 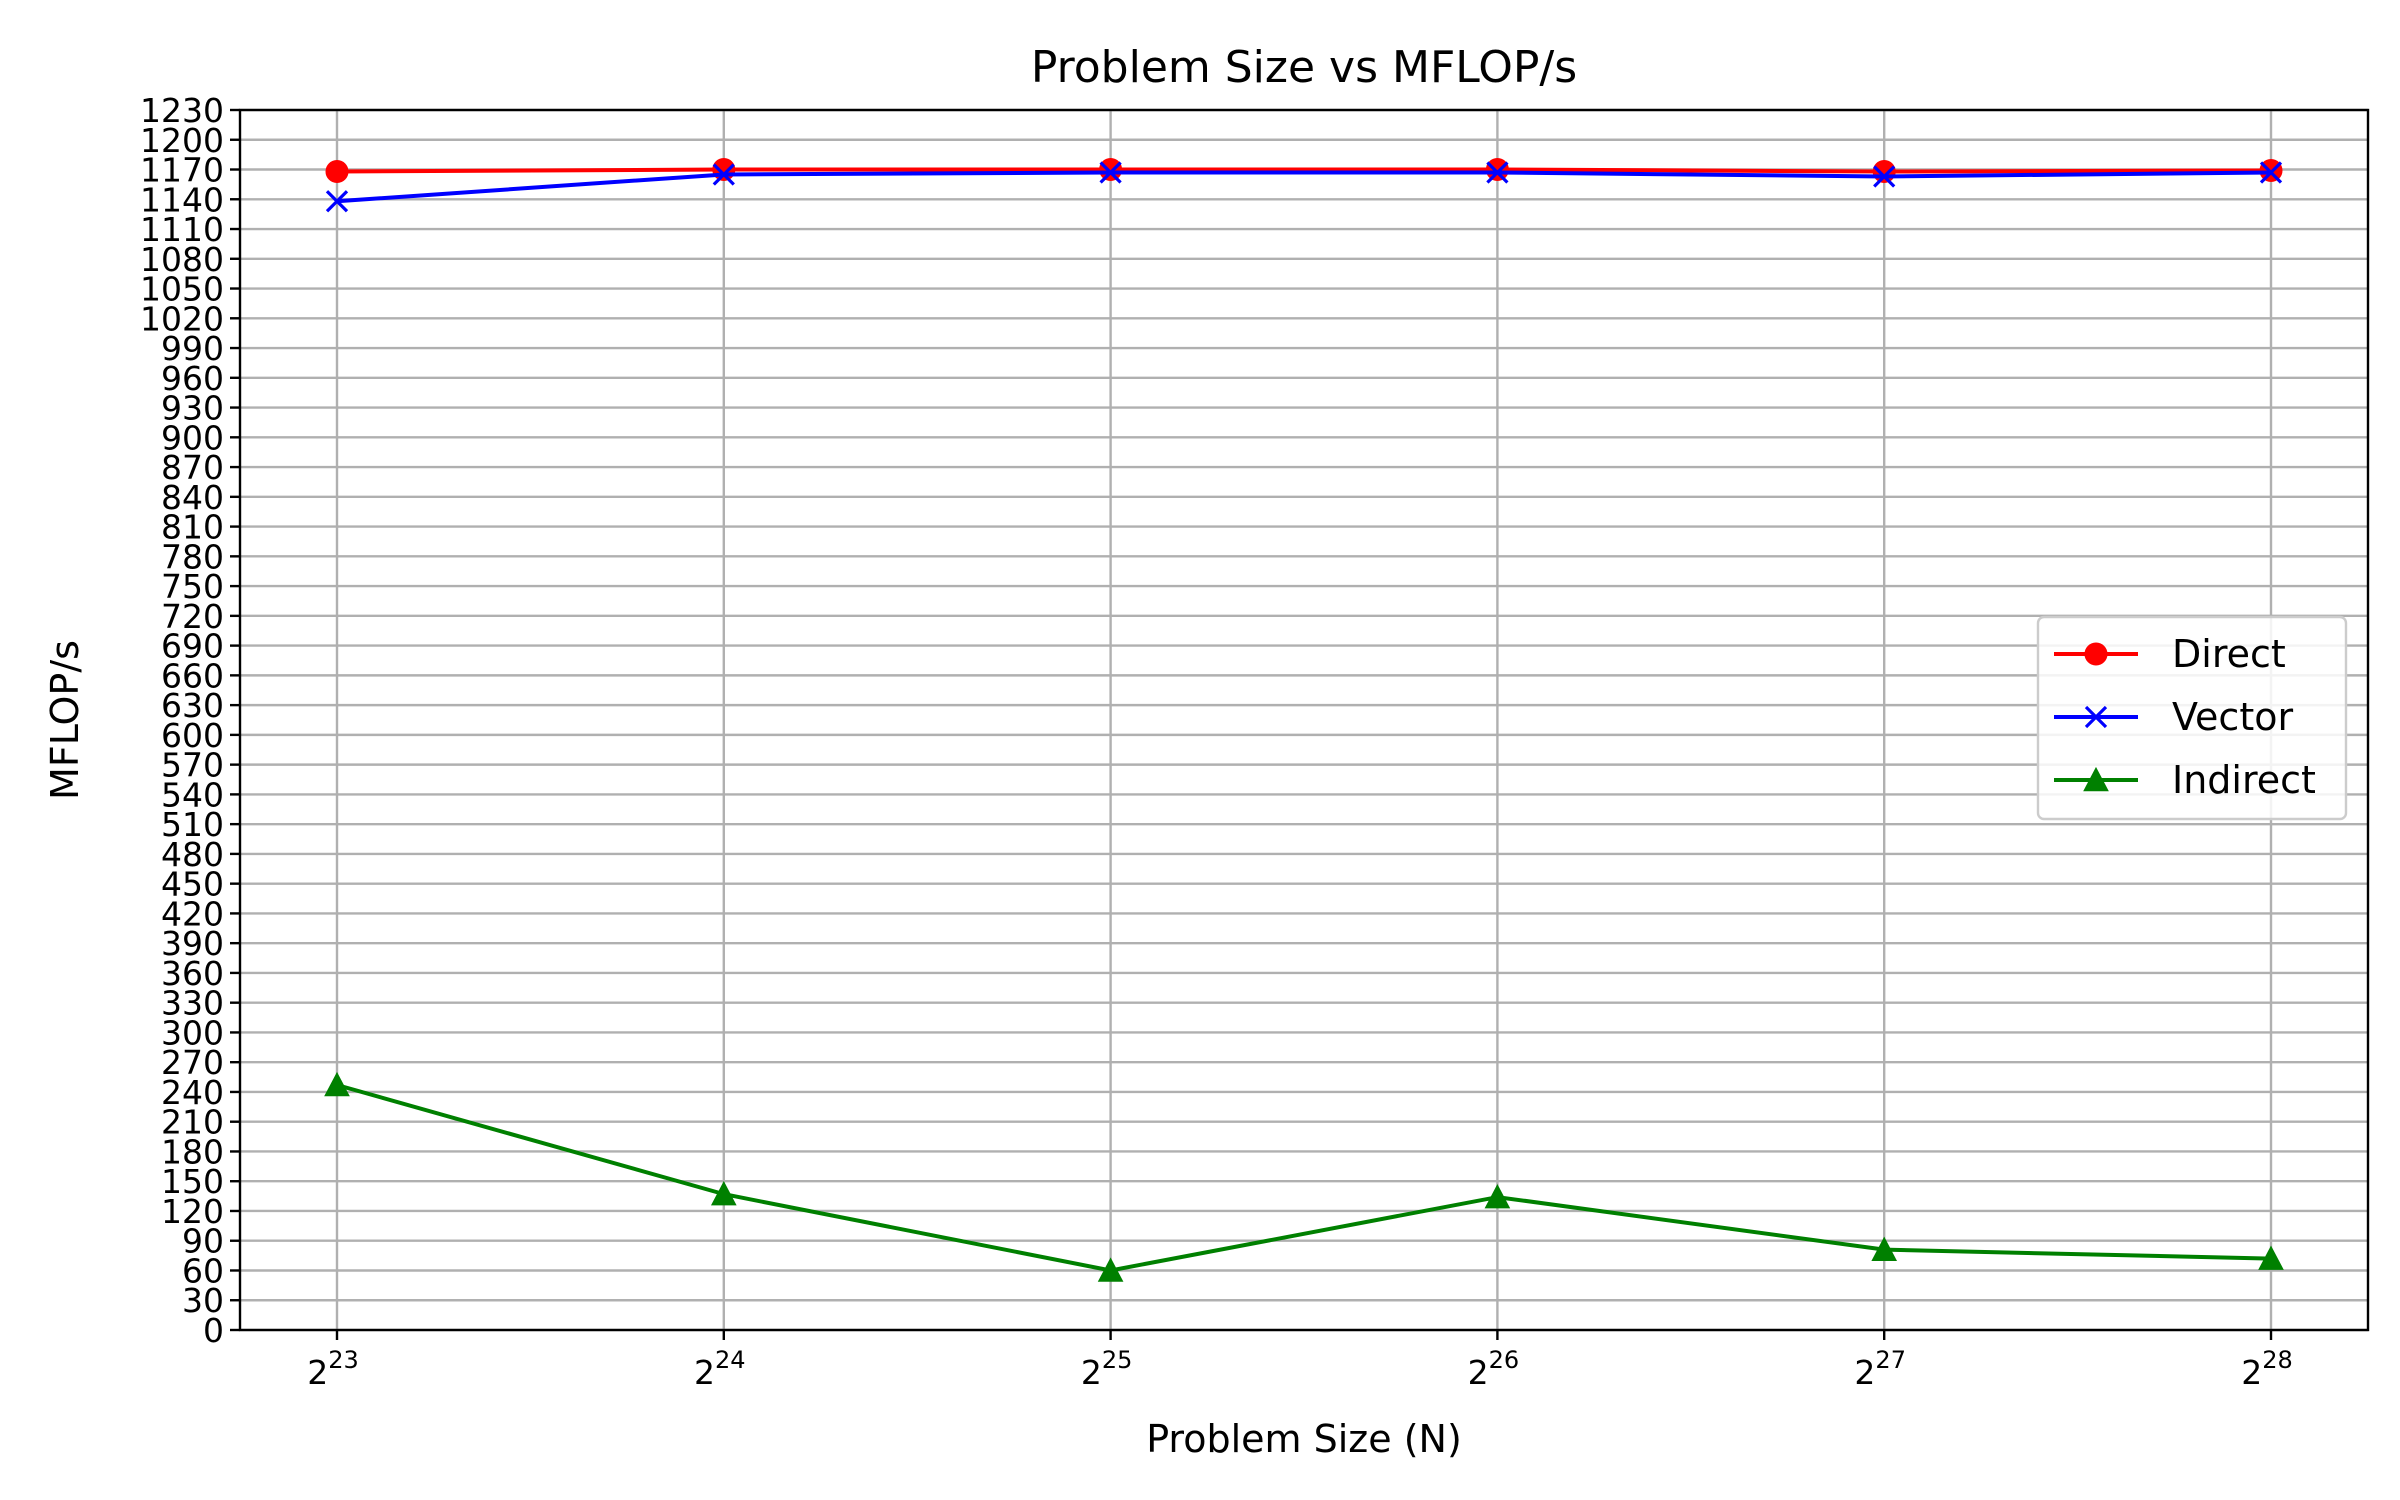 What do you see at coordinates (192, 1151) in the screenshot?
I see `y-tick-label: 180` at bounding box center [192, 1151].